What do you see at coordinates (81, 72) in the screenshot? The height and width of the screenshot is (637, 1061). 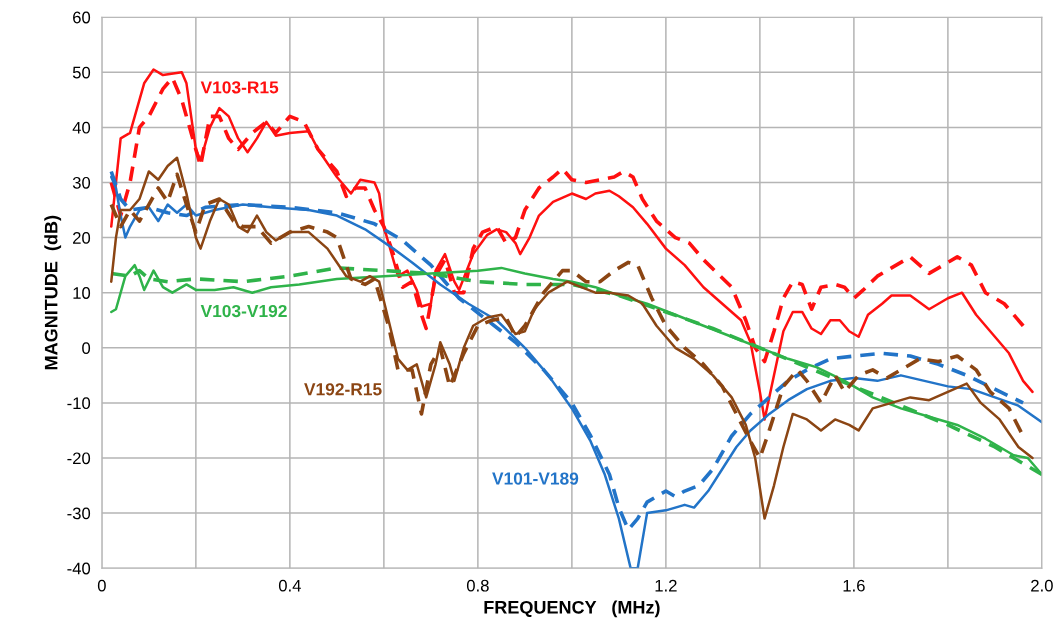 I see `y-tick-label: 50` at bounding box center [81, 72].